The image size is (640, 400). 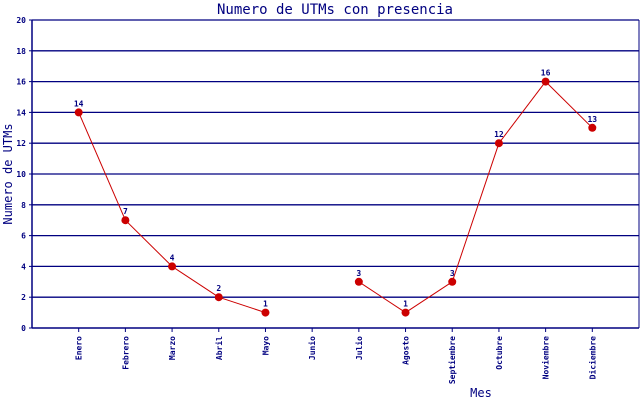 I want to click on chart-title: Numero de UTMs con presencia, so click(x=335, y=10).